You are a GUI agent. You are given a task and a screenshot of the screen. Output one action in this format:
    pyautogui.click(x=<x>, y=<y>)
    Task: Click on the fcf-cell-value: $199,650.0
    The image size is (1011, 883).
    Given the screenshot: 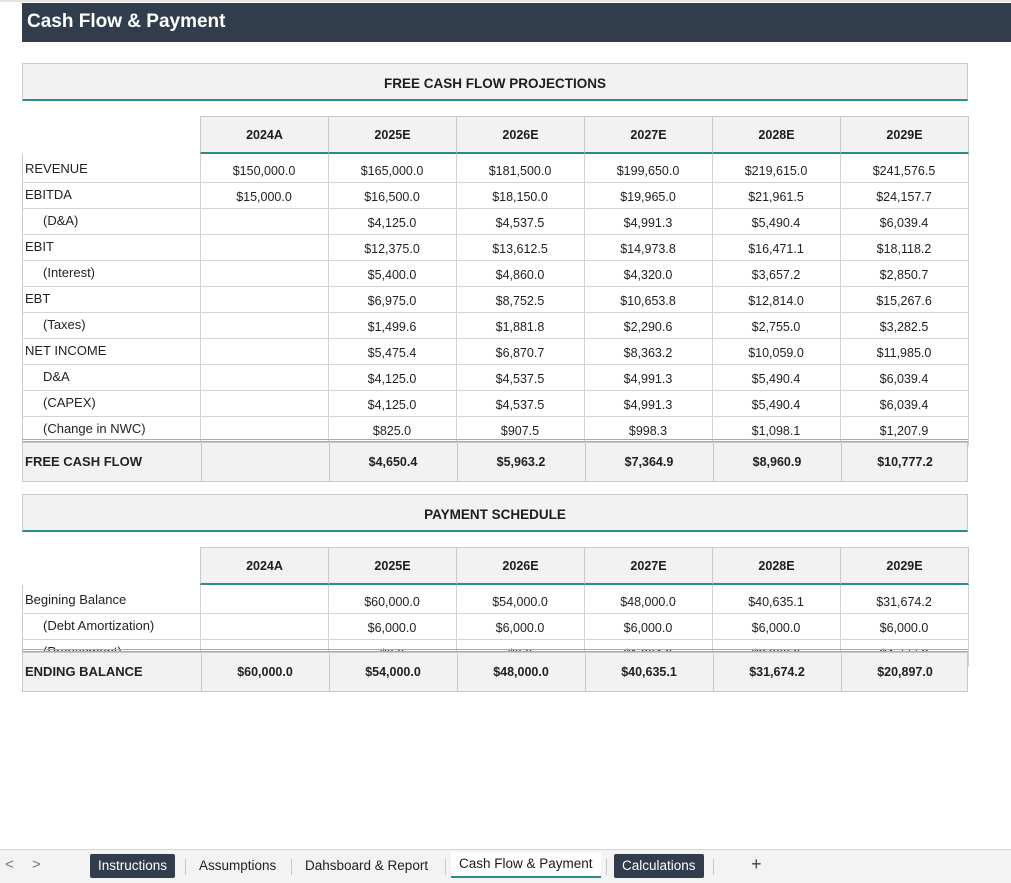 What is the action you would take?
    pyautogui.click(x=648, y=171)
    